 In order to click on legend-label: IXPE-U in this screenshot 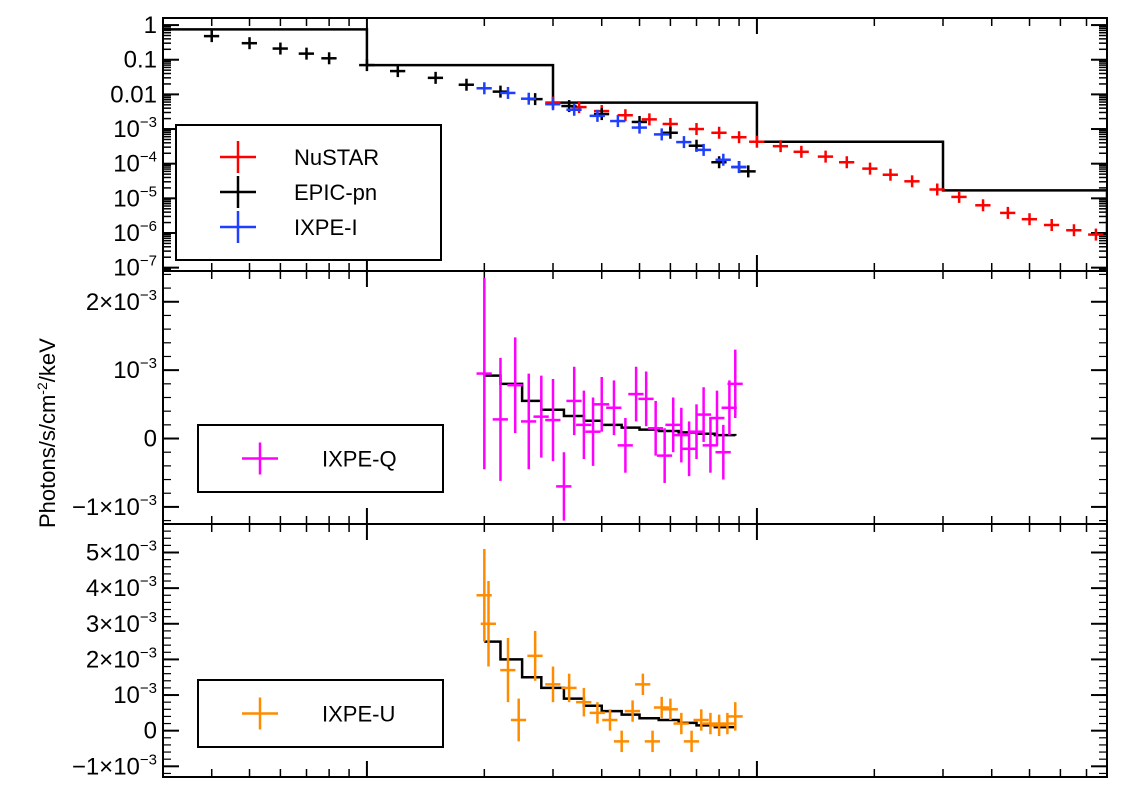, I will do `click(358, 714)`.